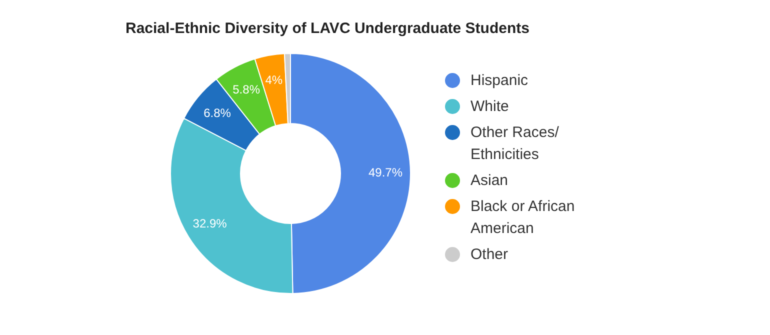  What do you see at coordinates (515, 143) in the screenshot?
I see `legend-label: Other Races/ Ethnicities` at bounding box center [515, 143].